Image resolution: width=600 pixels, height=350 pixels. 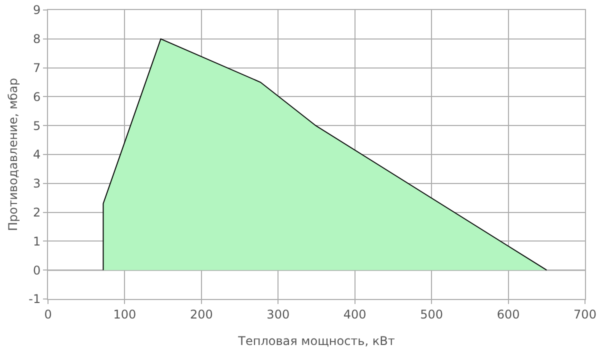 I want to click on x-tick-label: 300, so click(x=278, y=314).